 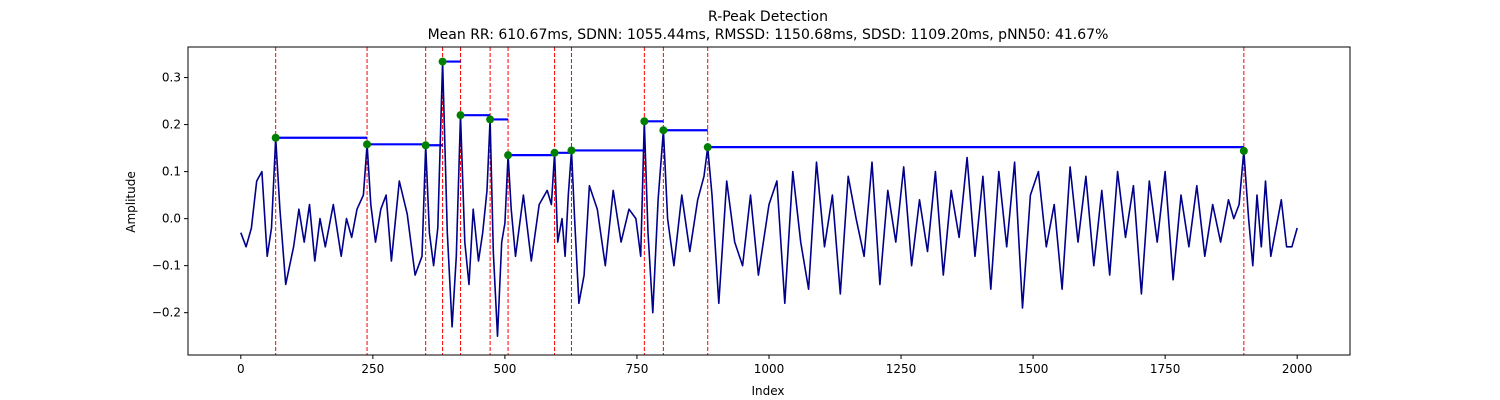 I want to click on y-tick-label: −0.2, so click(x=166, y=313).